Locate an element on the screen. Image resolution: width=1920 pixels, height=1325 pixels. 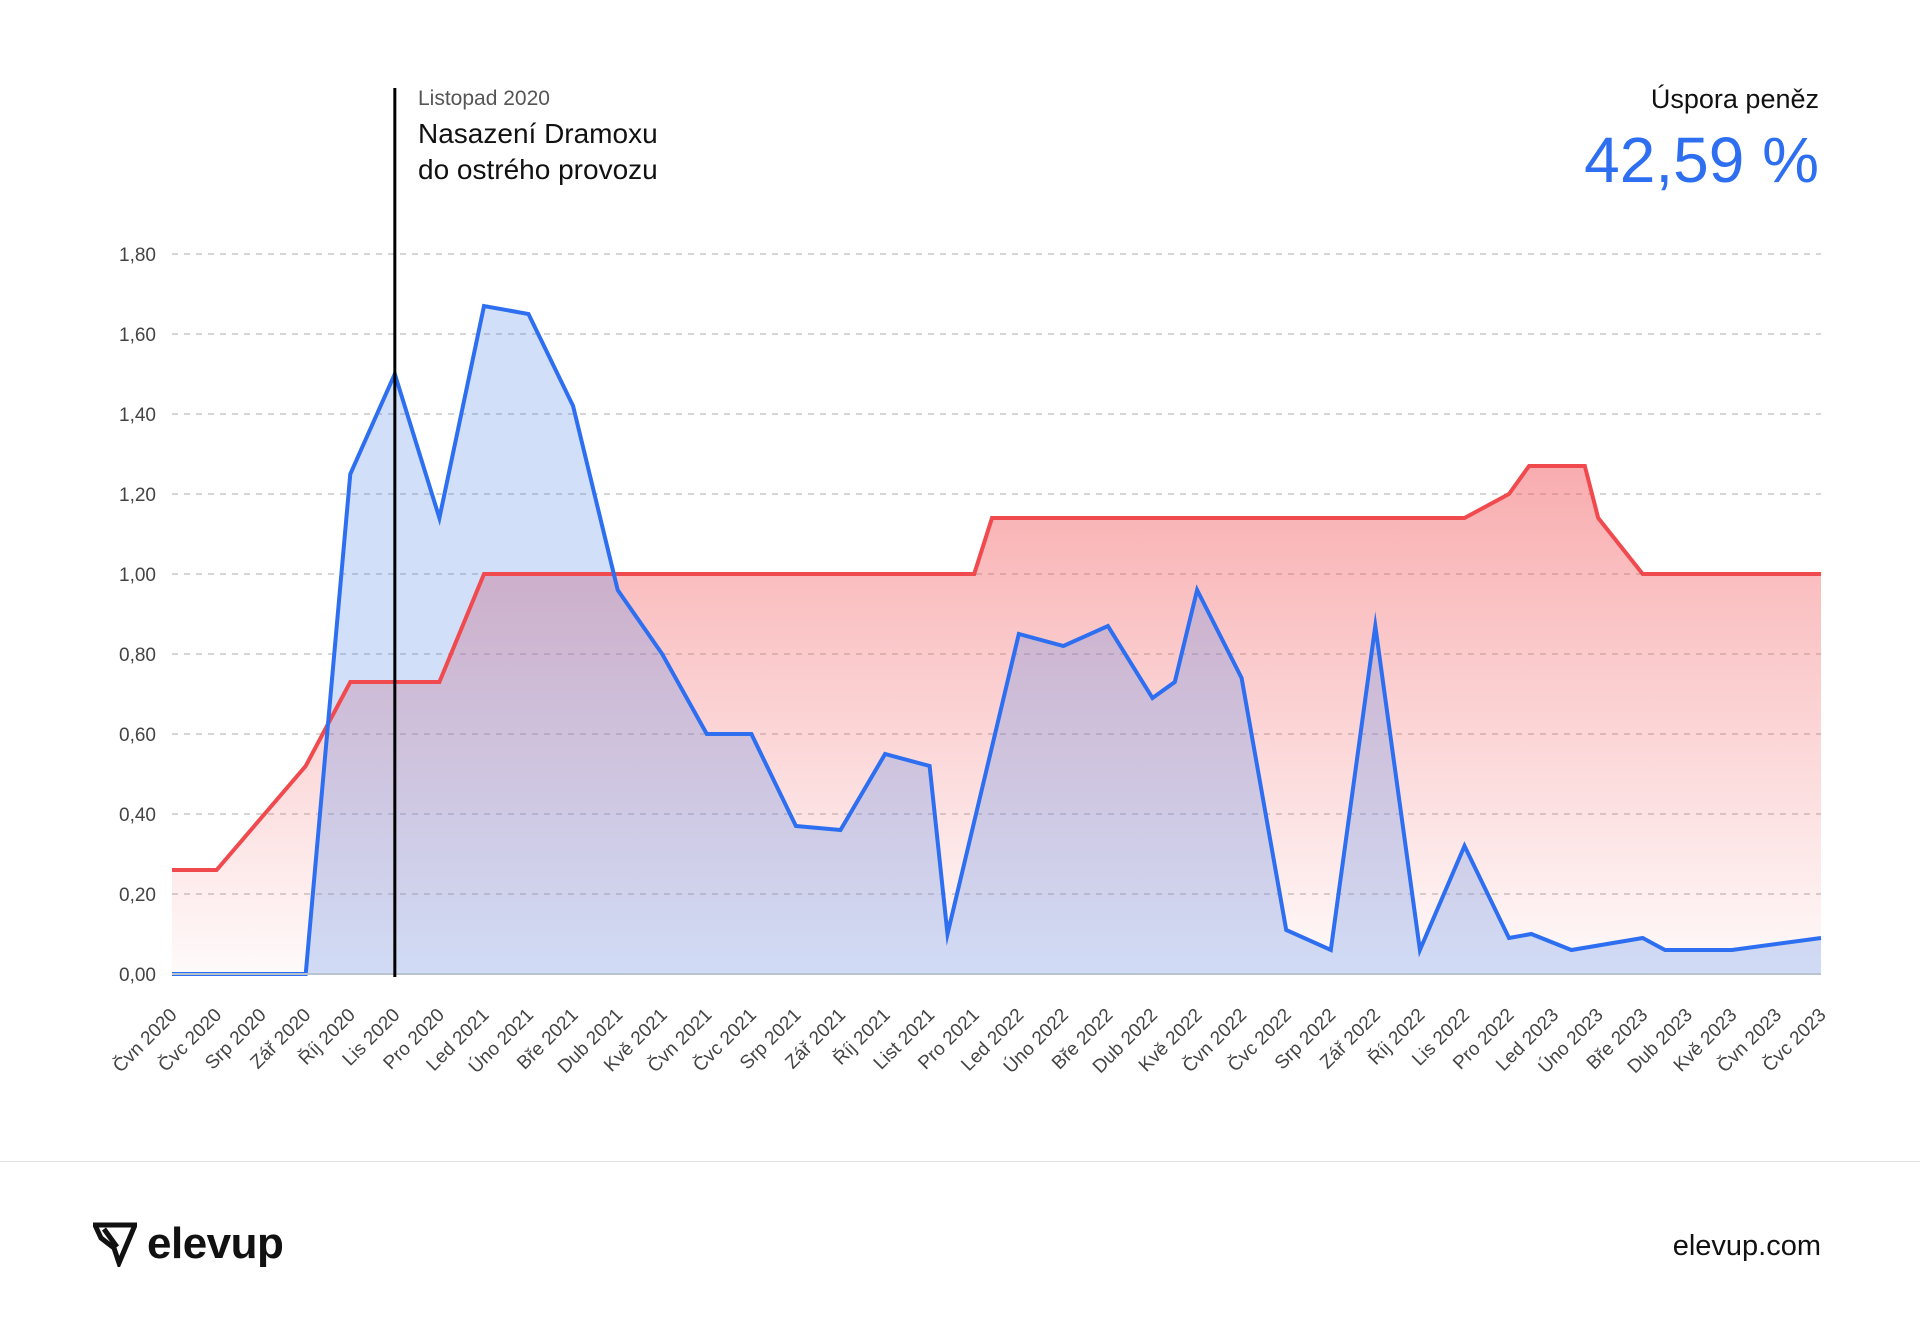
elevup-logo-icon is located at coordinates (115, 1244).